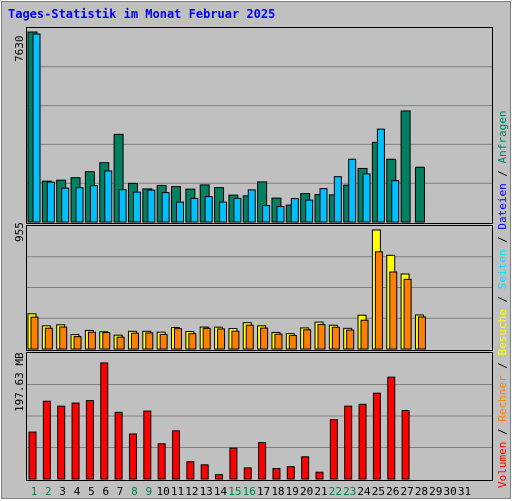 This screenshot has height=501, width=512. Describe the element at coordinates (306, 491) in the screenshot. I see `x-tick-20: 20` at that location.